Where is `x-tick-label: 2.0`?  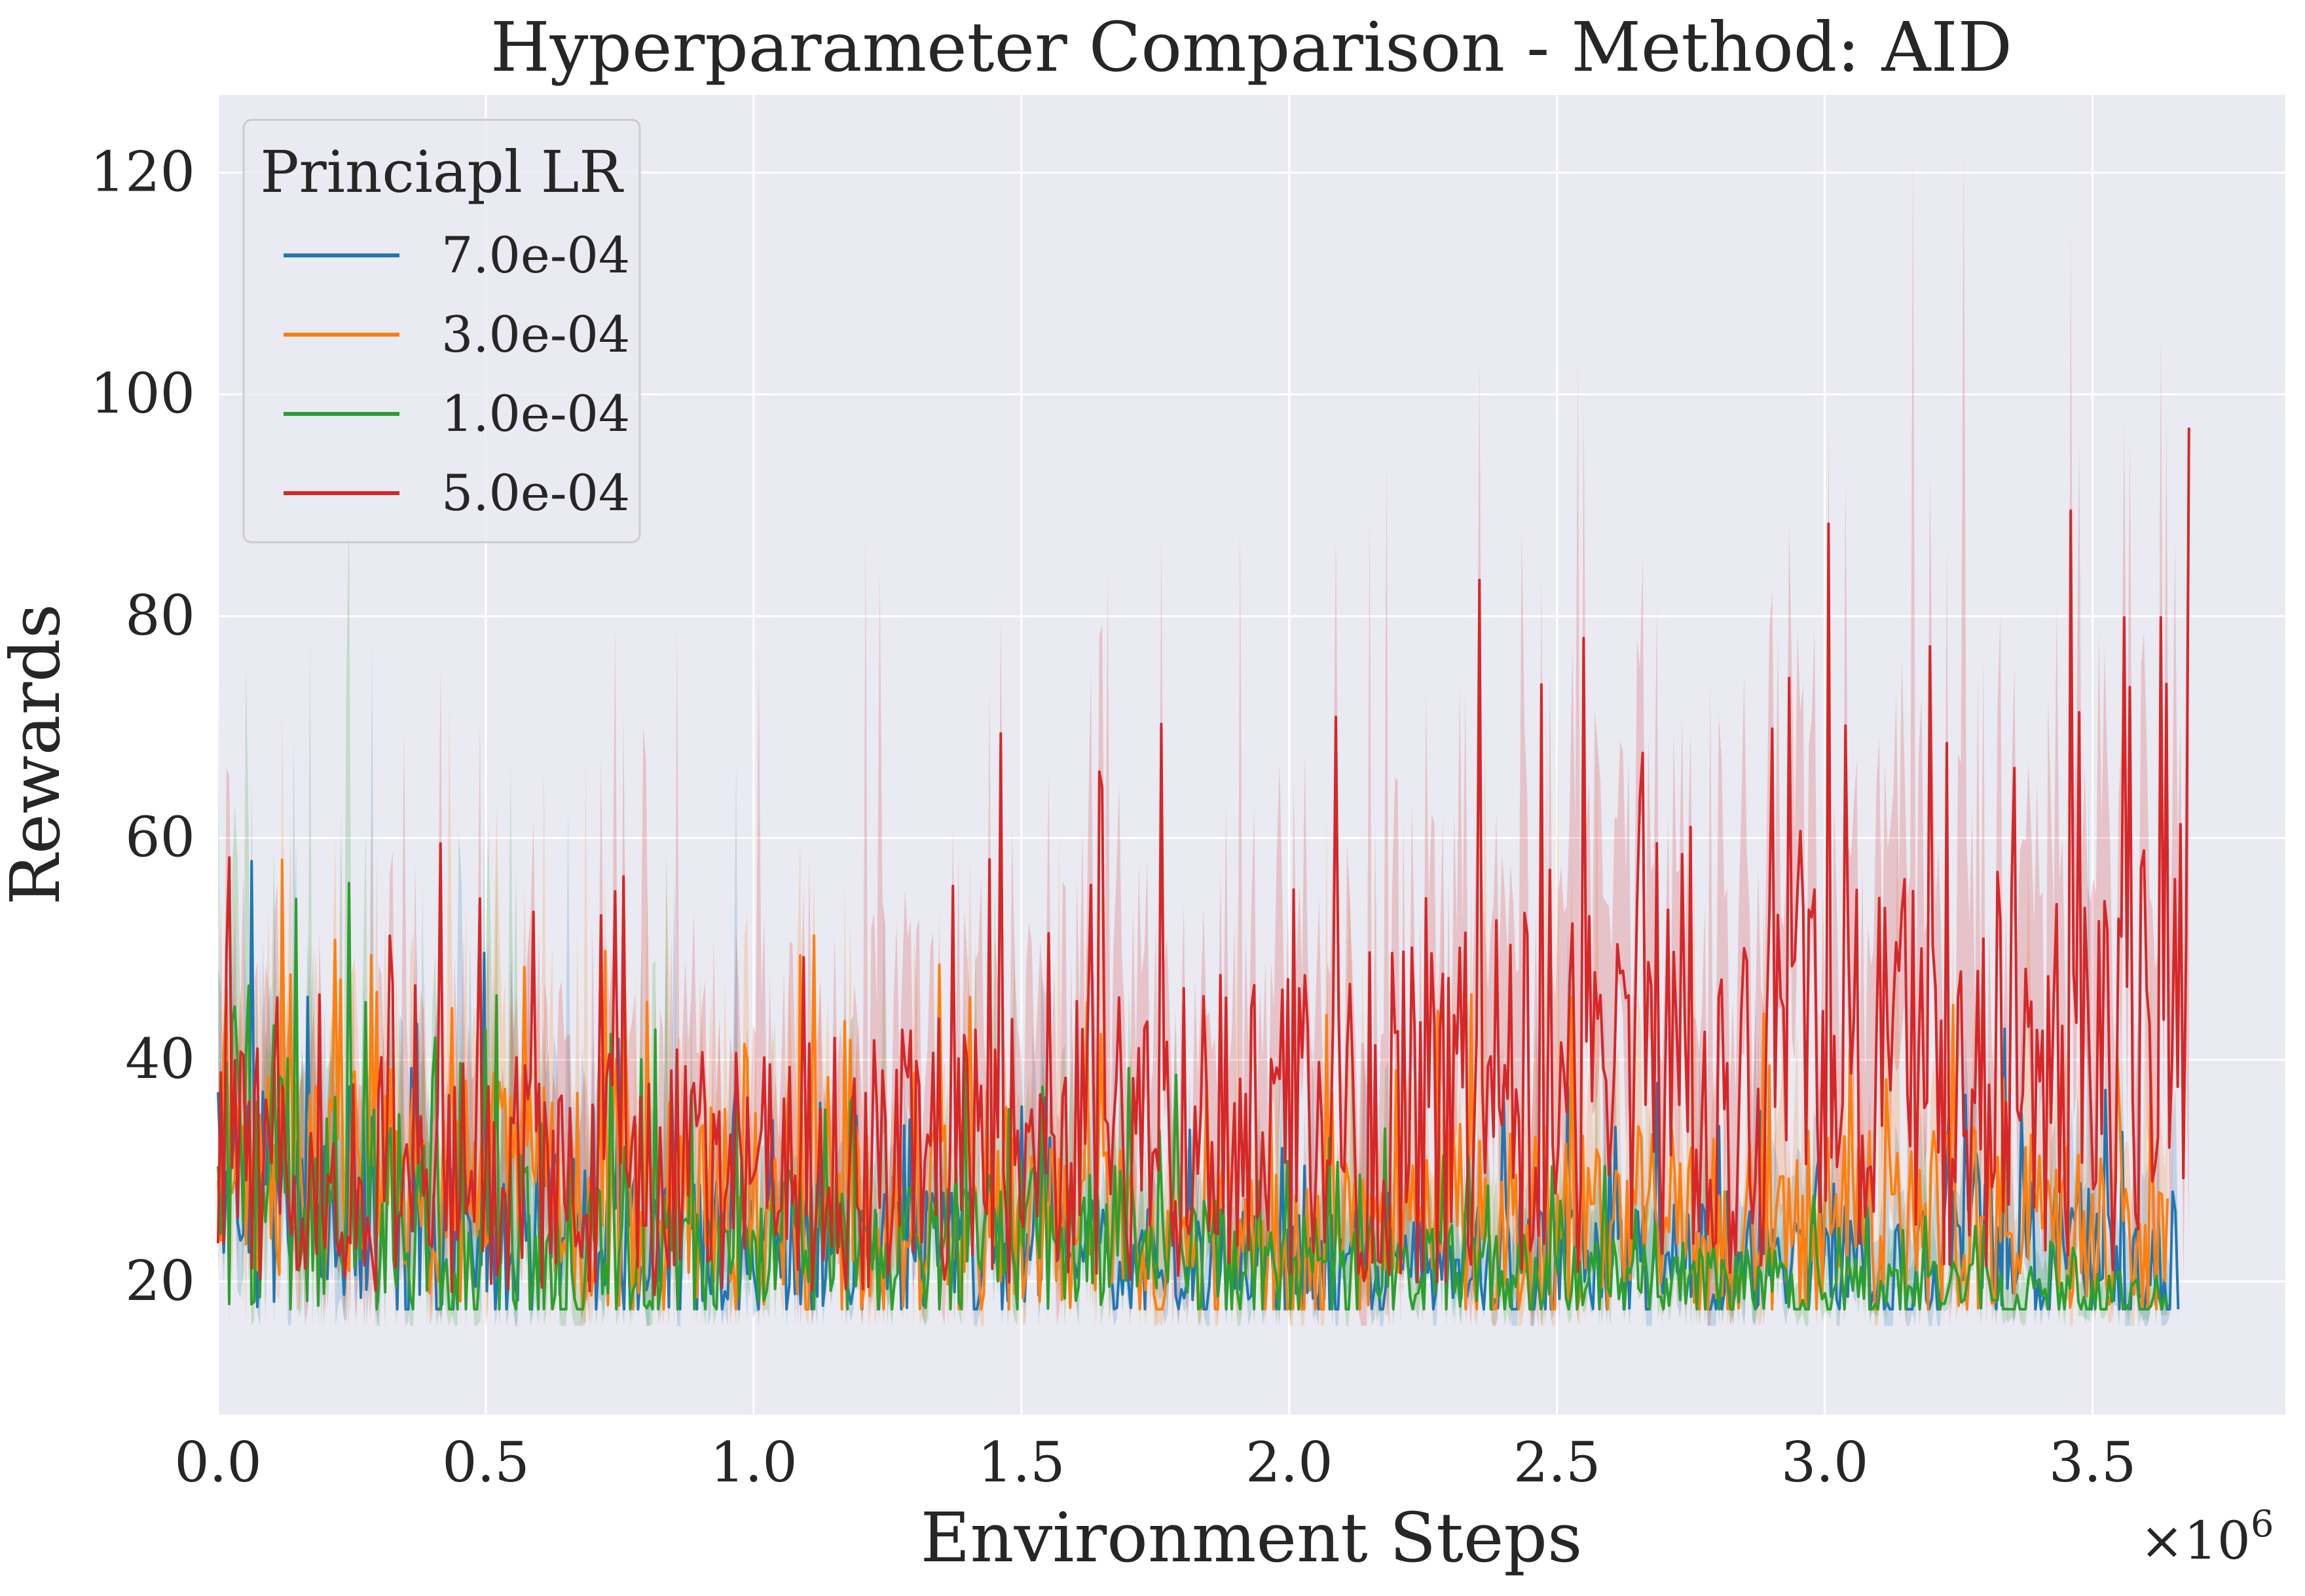 x-tick-label: 2.0 is located at coordinates (1289, 1462).